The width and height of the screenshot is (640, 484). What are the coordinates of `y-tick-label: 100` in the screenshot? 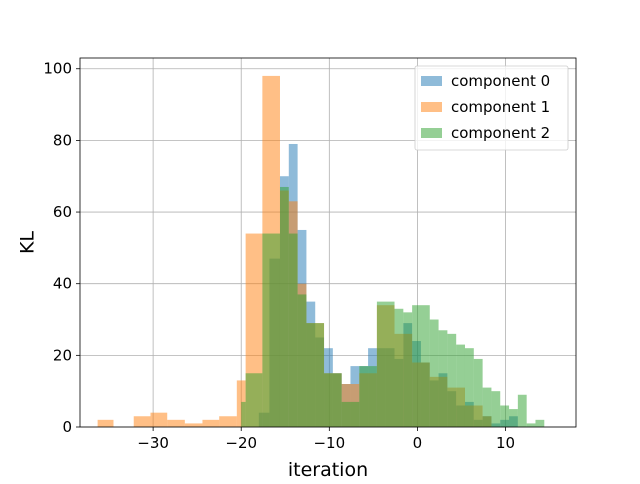 It's located at (57, 69).